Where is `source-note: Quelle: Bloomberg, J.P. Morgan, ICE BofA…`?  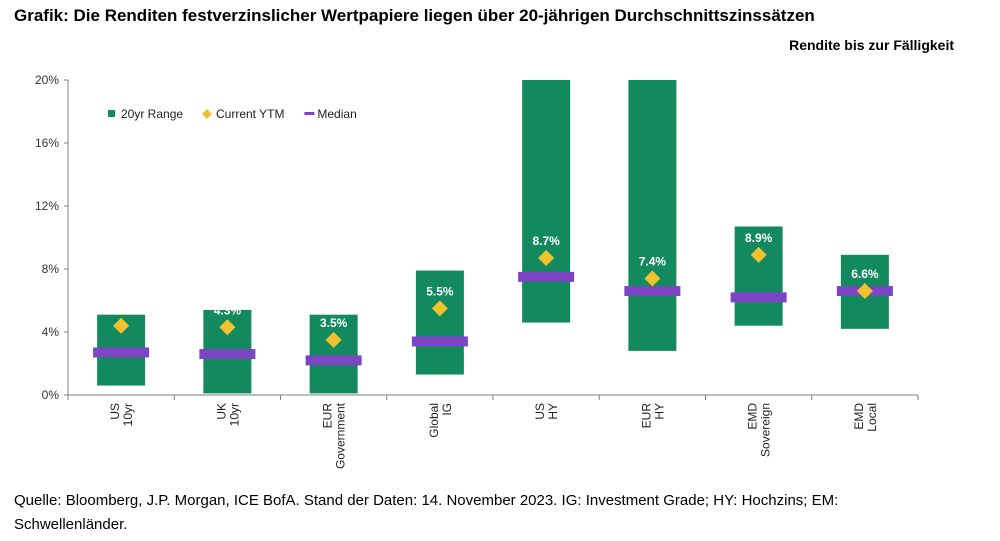
source-note: Quelle: Bloomberg, J.P. Morgan, ICE BofA… is located at coordinates (426, 512).